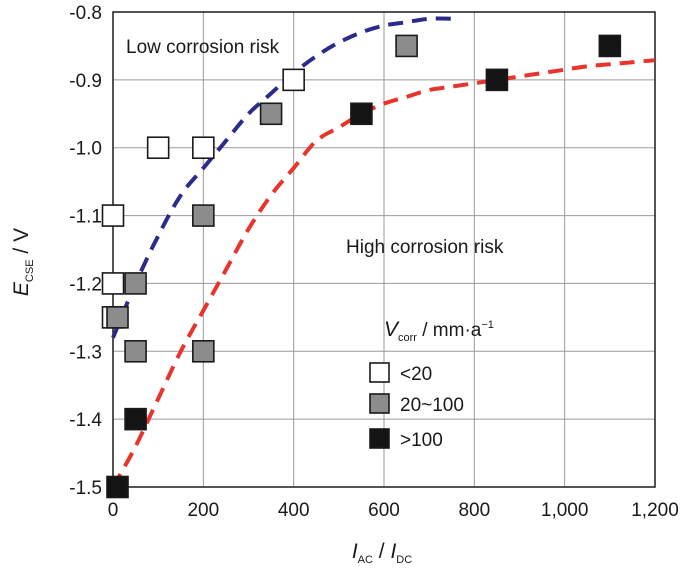 Image resolution: width=700 pixels, height=572 pixels. Describe the element at coordinates (85, 13) in the screenshot. I see `y-tick-label: -0.8` at that location.